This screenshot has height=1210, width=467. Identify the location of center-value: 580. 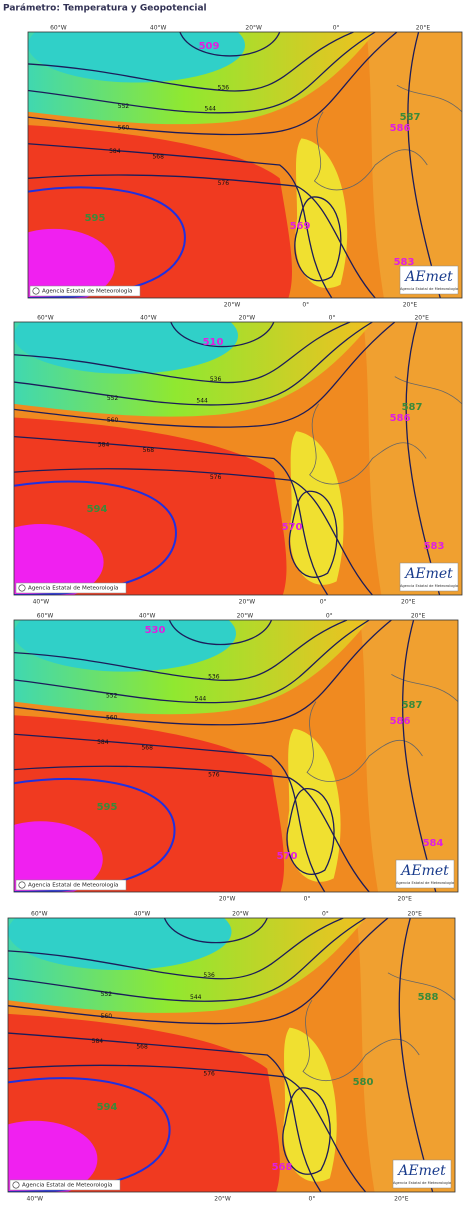
(363, 1082).